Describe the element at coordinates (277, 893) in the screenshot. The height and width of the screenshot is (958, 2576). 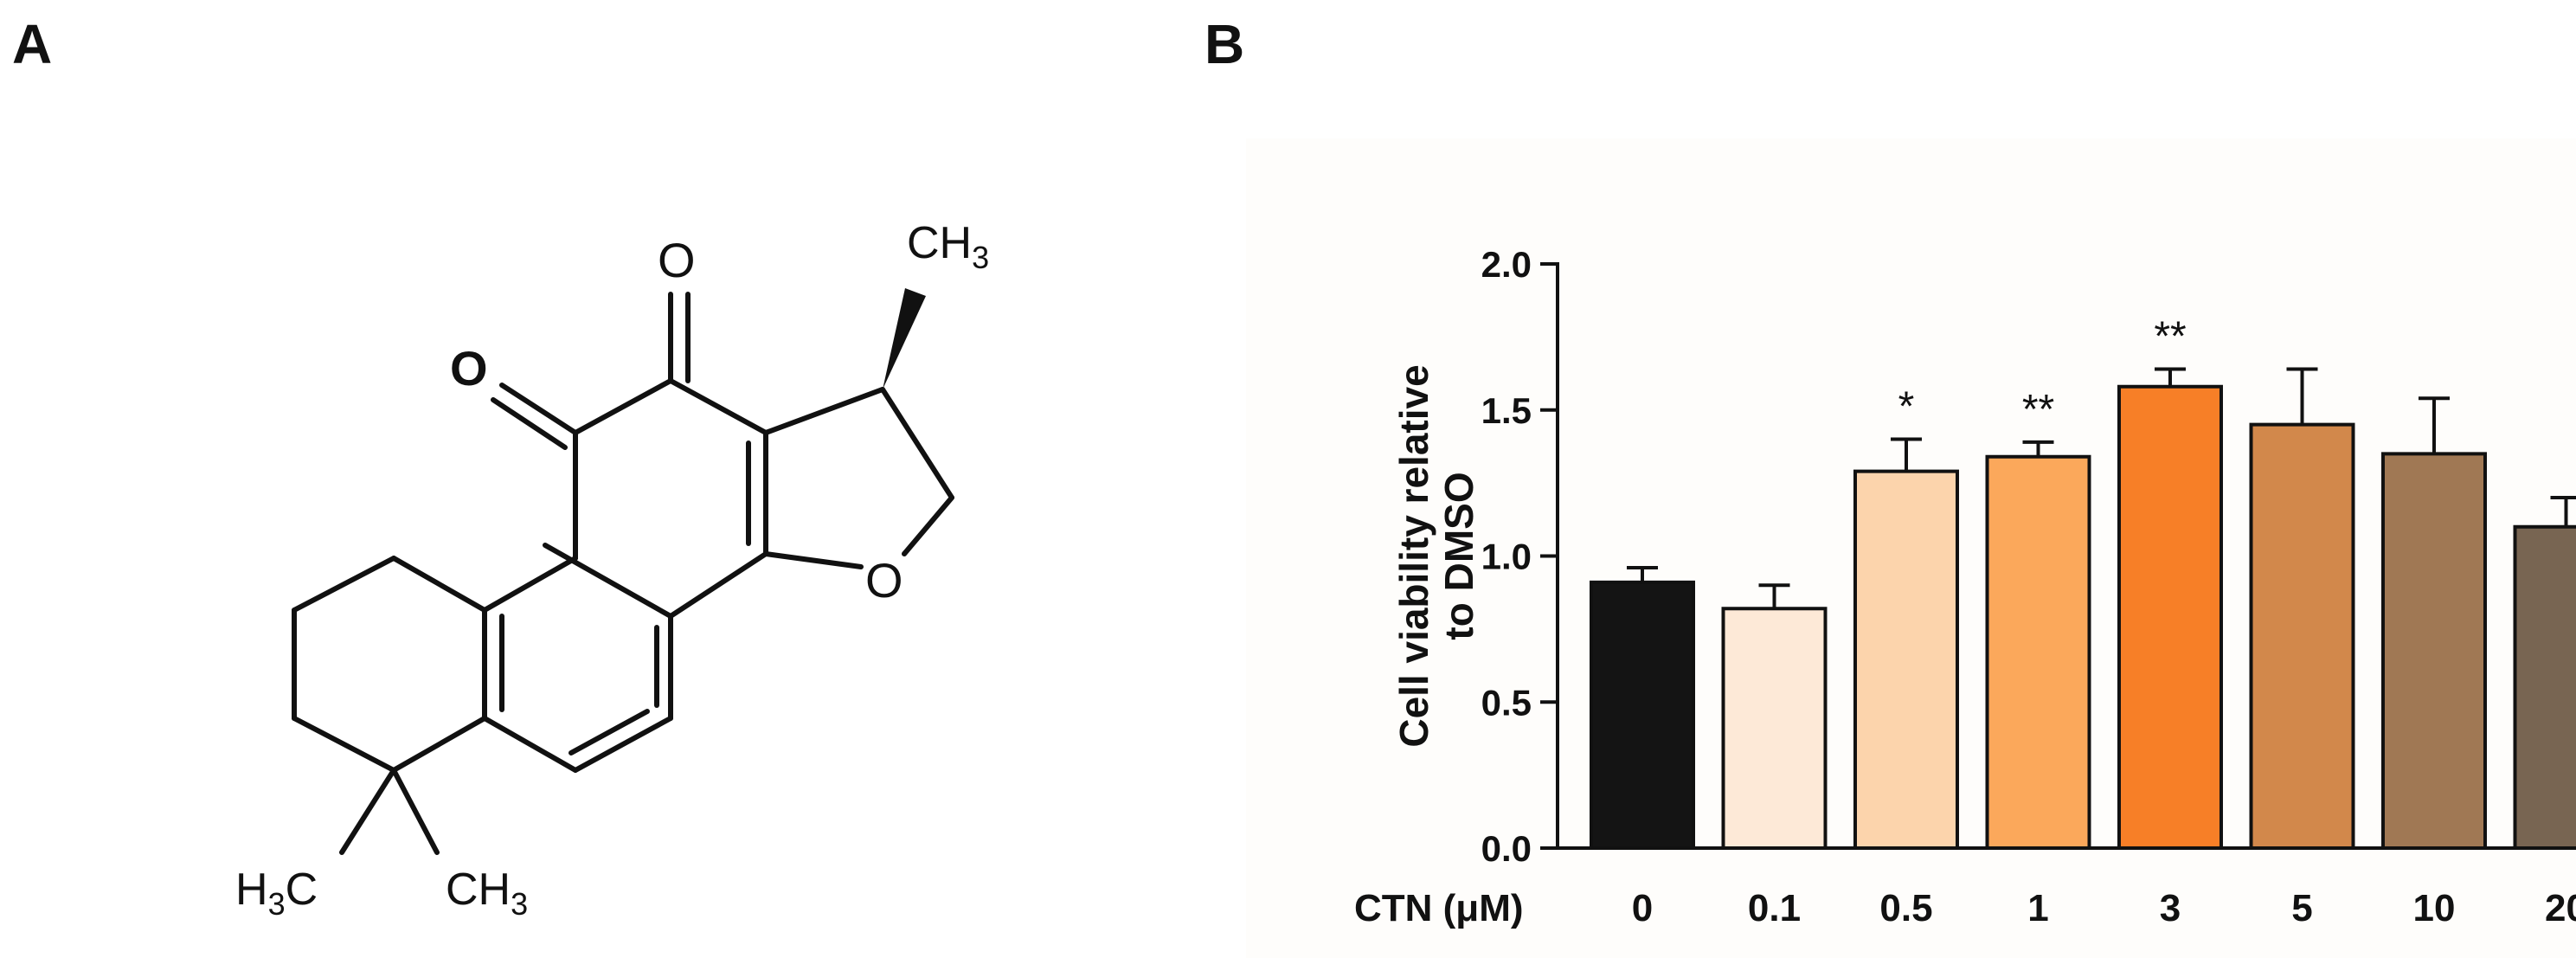
I see `methyl-left-label: H3C` at that location.